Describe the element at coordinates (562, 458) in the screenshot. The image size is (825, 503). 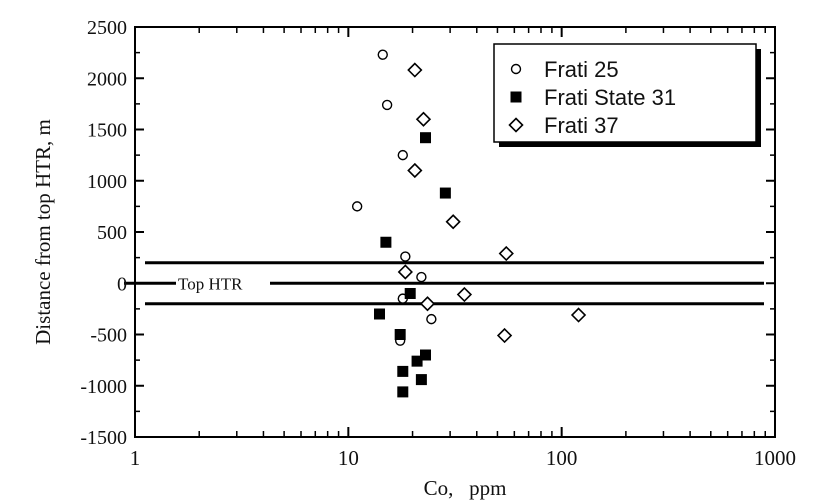
I see `x-tick-label: 100` at that location.